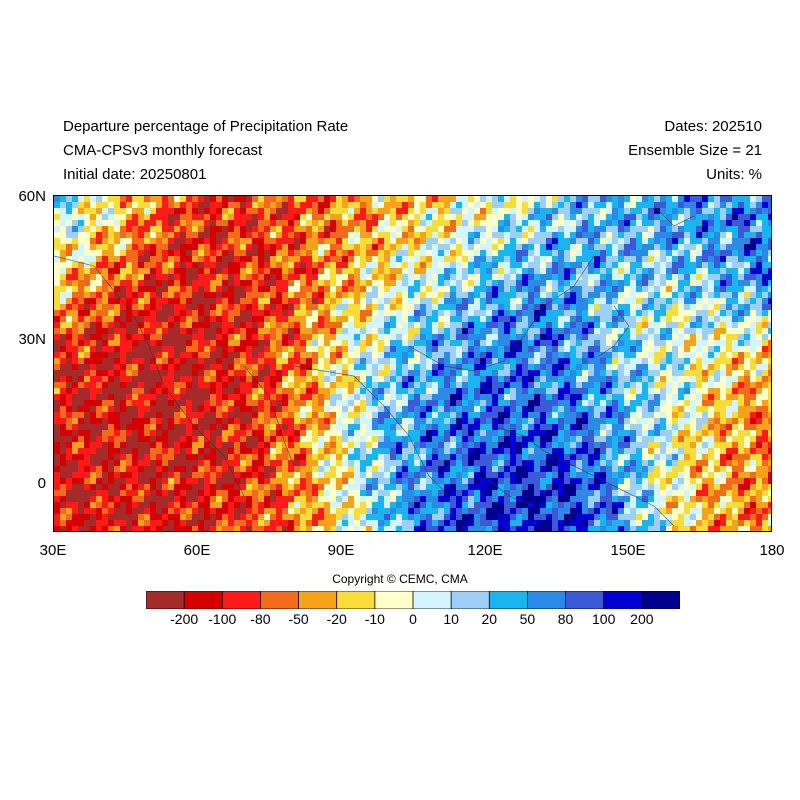 Image resolution: width=800 pixels, height=800 pixels. I want to click on colorbar, so click(413, 600).